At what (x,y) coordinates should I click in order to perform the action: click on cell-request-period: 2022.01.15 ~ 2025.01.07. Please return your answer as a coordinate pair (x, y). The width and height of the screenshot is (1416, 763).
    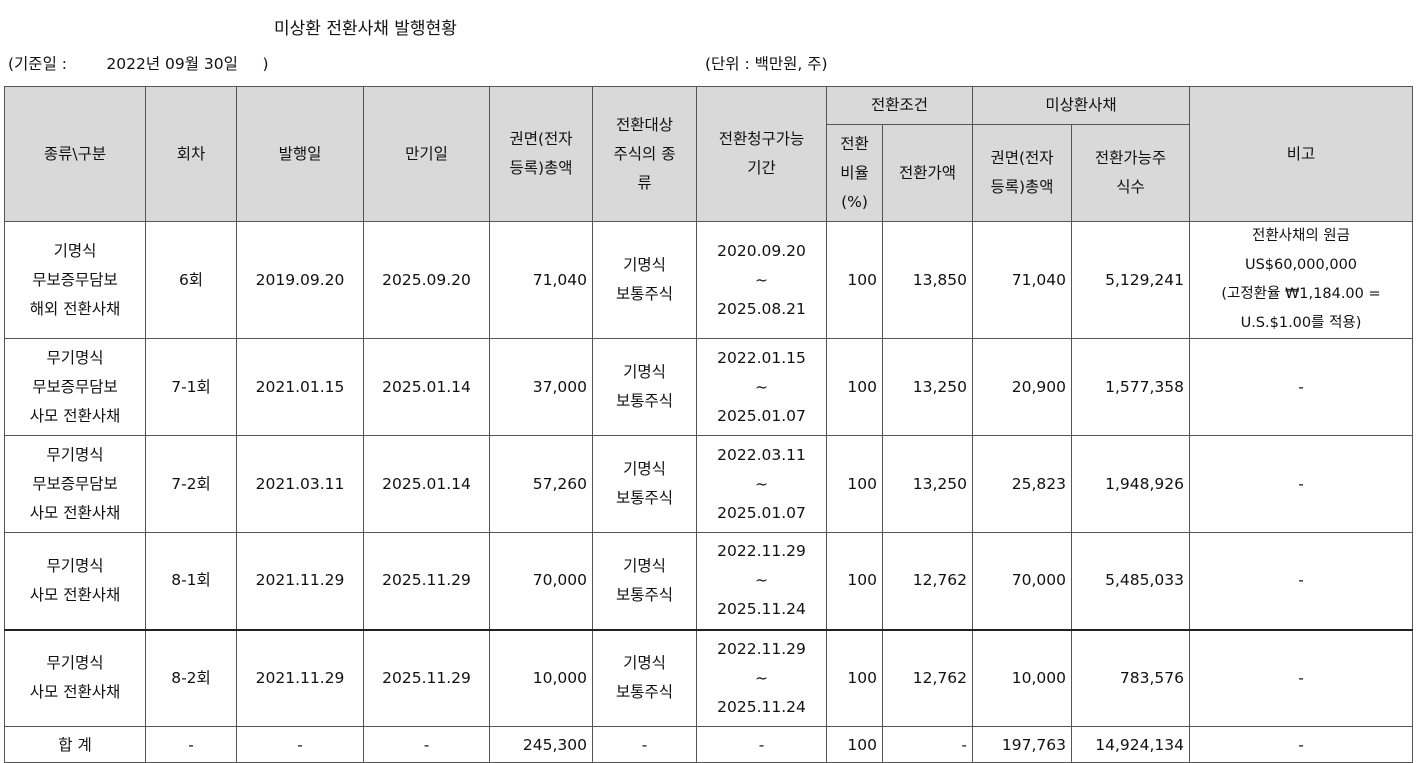
    Looking at the image, I should click on (761, 387).